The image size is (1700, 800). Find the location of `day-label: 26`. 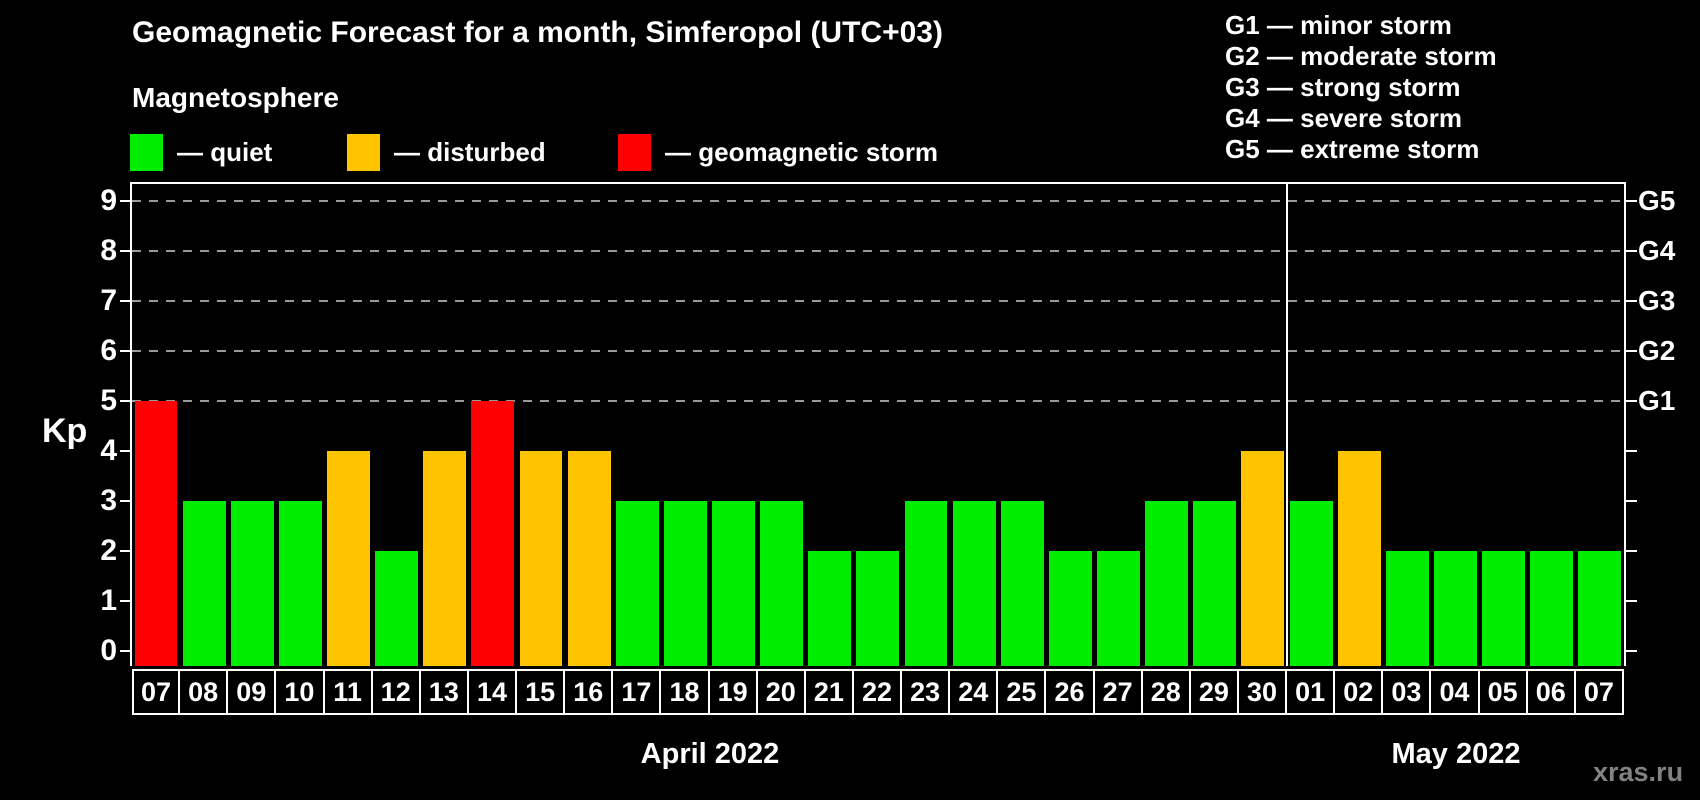

day-label: 26 is located at coordinates (1069, 692).